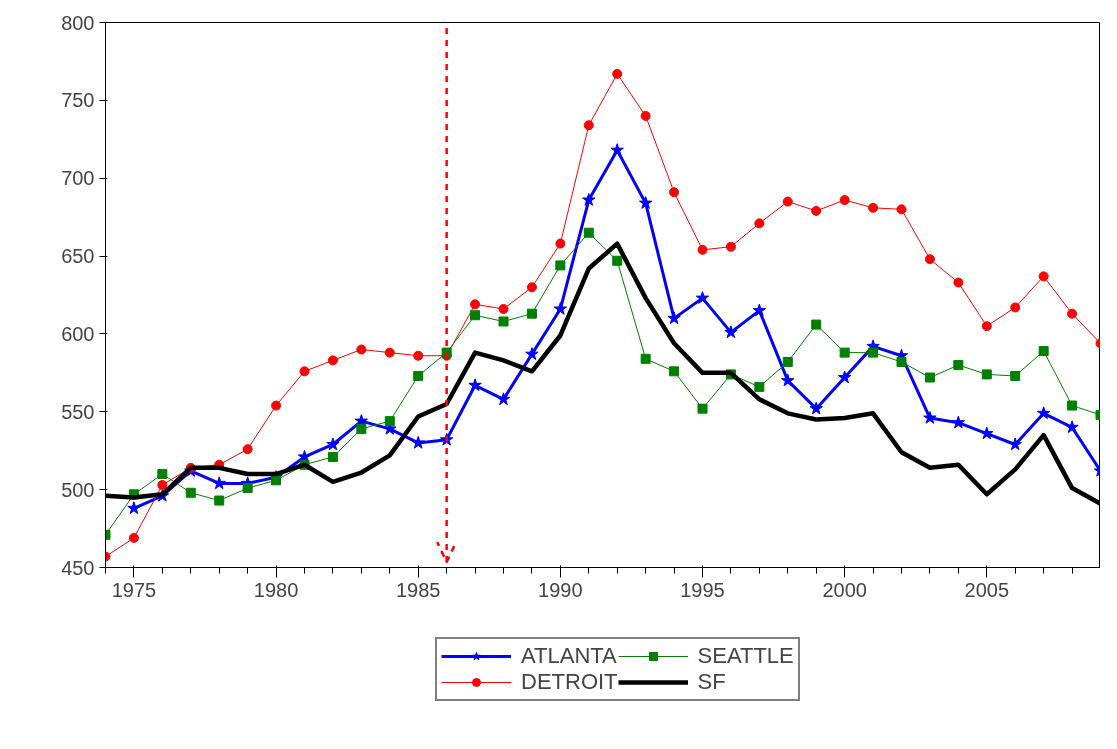 The width and height of the screenshot is (1117, 749). What do you see at coordinates (78, 22) in the screenshot?
I see `y-tick-label: 800` at bounding box center [78, 22].